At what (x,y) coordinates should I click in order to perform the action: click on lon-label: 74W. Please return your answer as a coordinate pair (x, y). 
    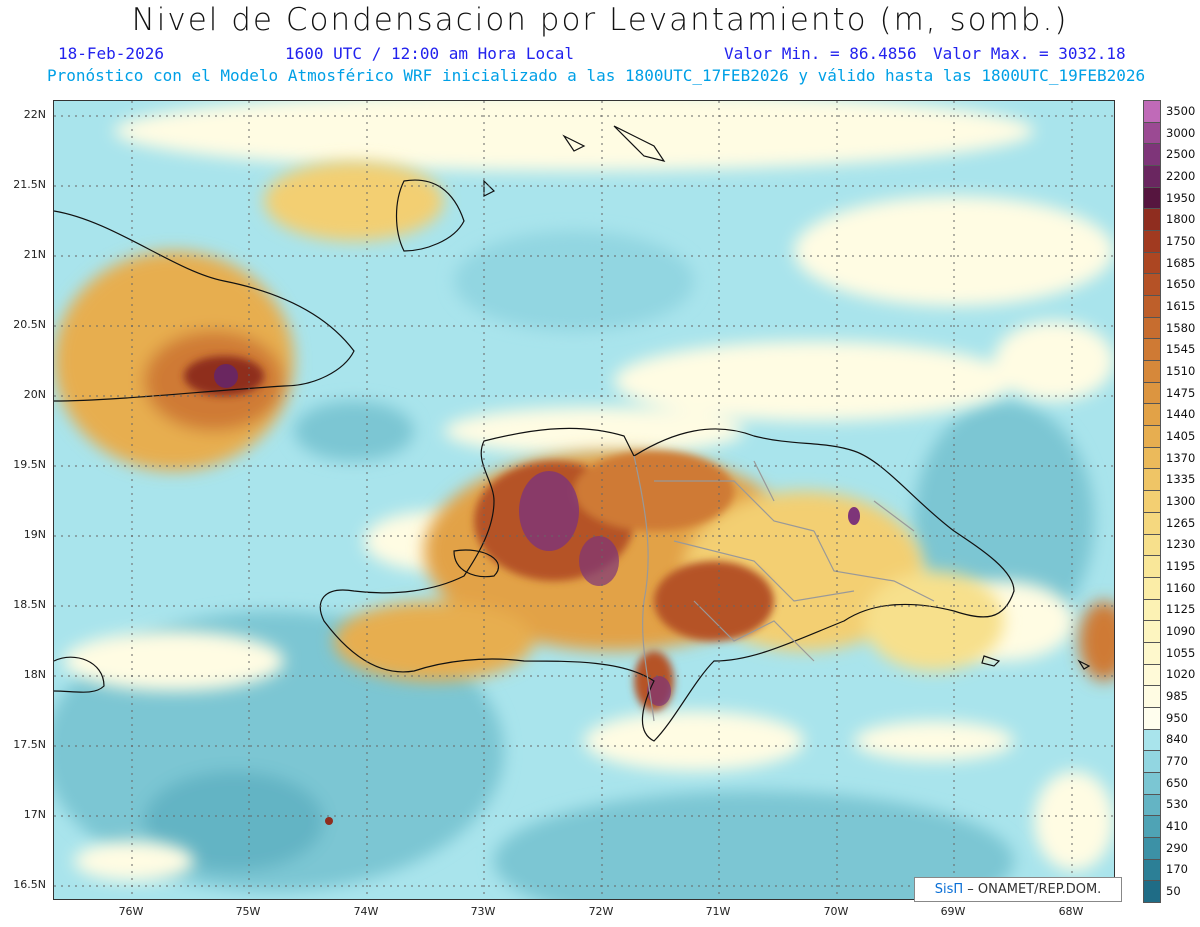
    Looking at the image, I should click on (366, 911).